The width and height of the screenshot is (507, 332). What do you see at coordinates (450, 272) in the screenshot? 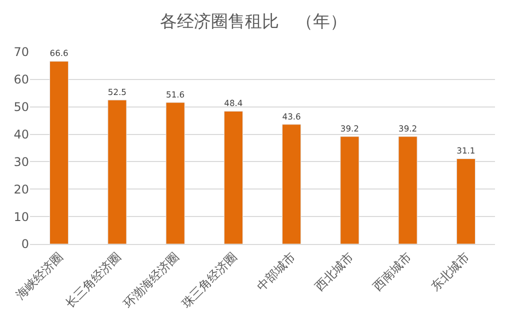
I see `x-tick-label: 东北城市` at bounding box center [450, 272].